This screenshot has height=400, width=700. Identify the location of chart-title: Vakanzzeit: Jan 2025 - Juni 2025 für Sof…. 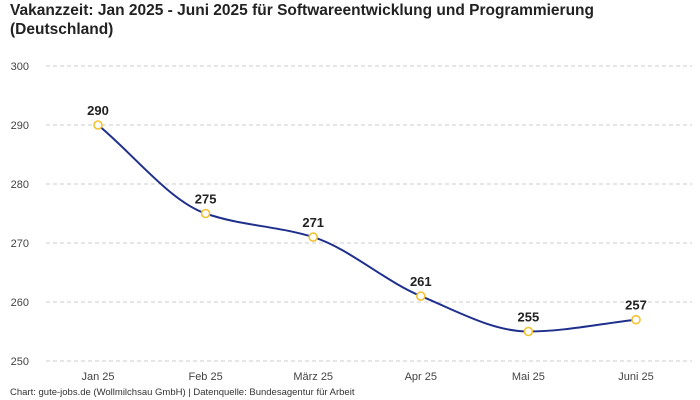
(302, 20).